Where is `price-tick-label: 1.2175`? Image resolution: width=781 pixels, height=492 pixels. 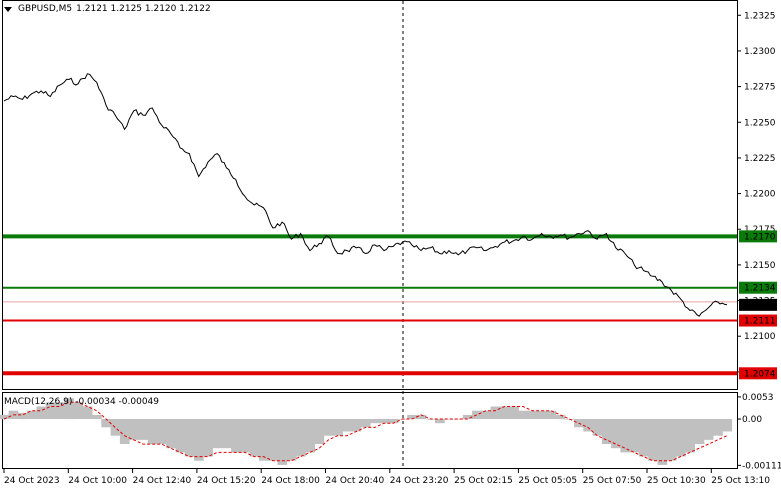
price-tick-label: 1.2175 is located at coordinates (760, 230).